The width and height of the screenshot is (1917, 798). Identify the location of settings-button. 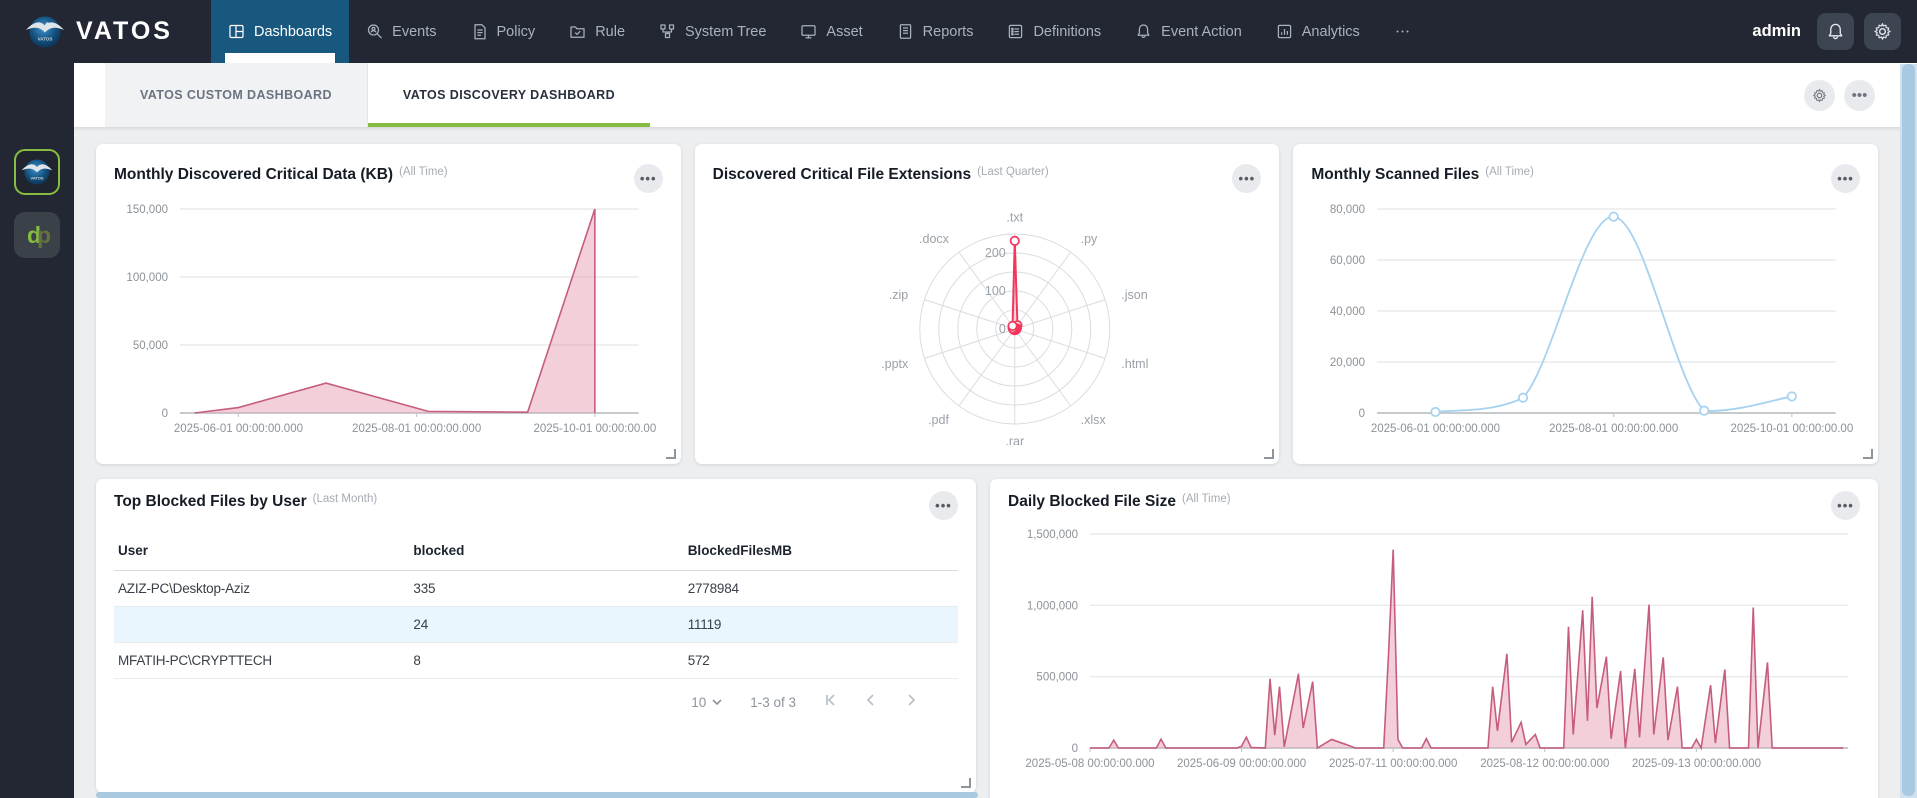
(1882, 31).